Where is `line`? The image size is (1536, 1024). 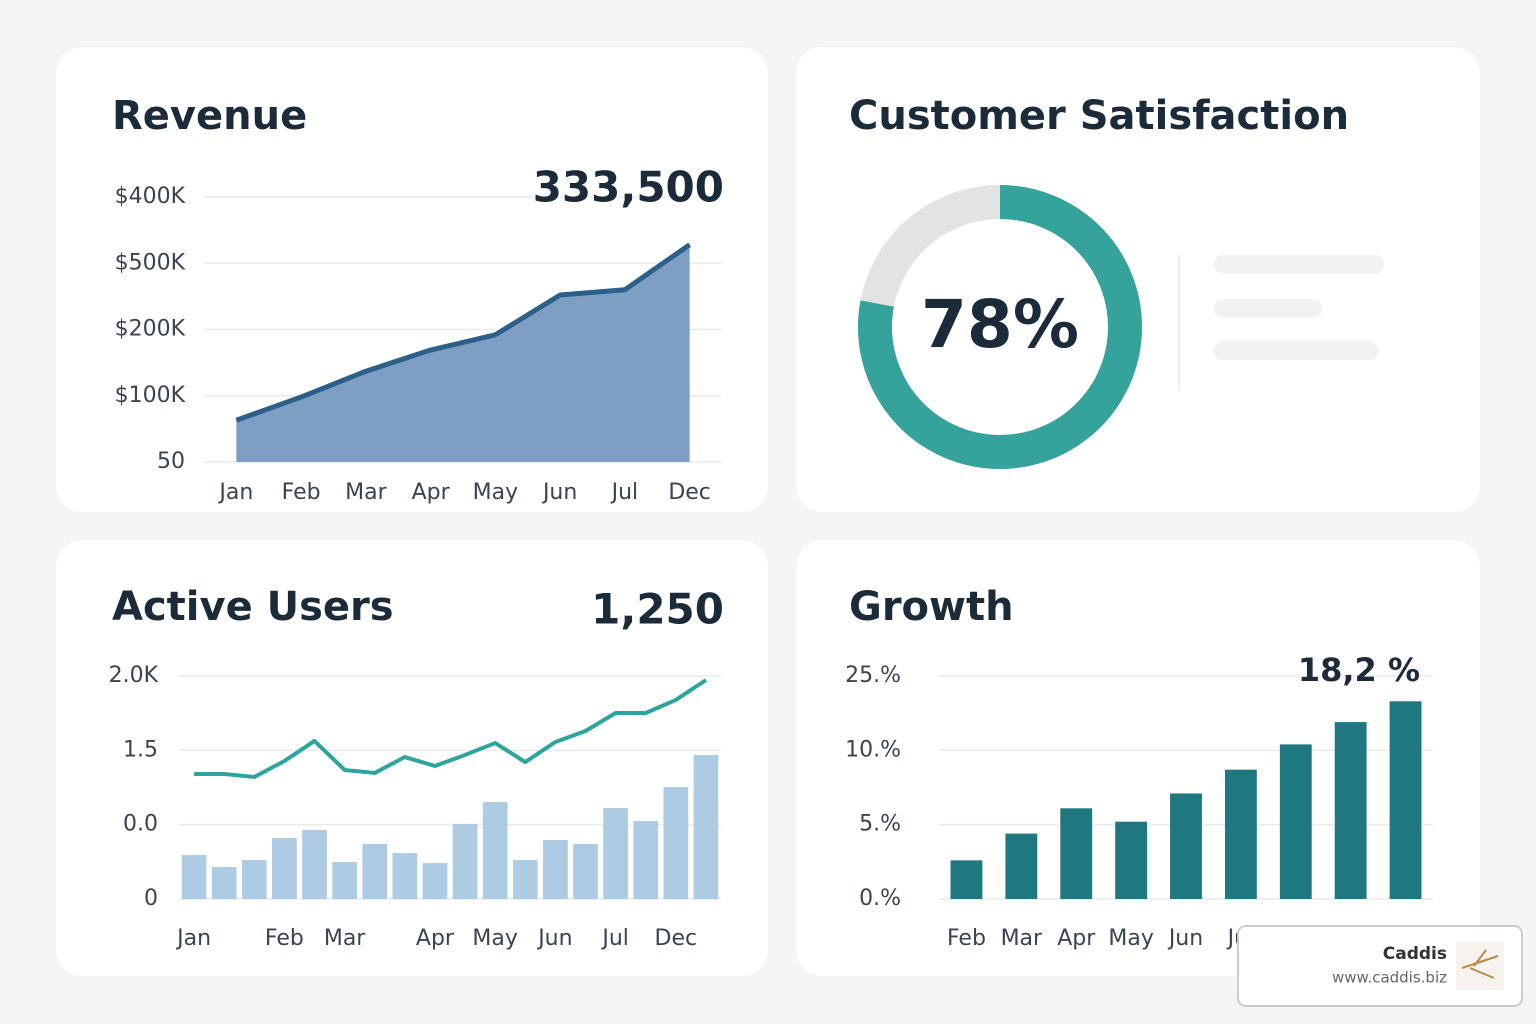 line is located at coordinates (451, 728).